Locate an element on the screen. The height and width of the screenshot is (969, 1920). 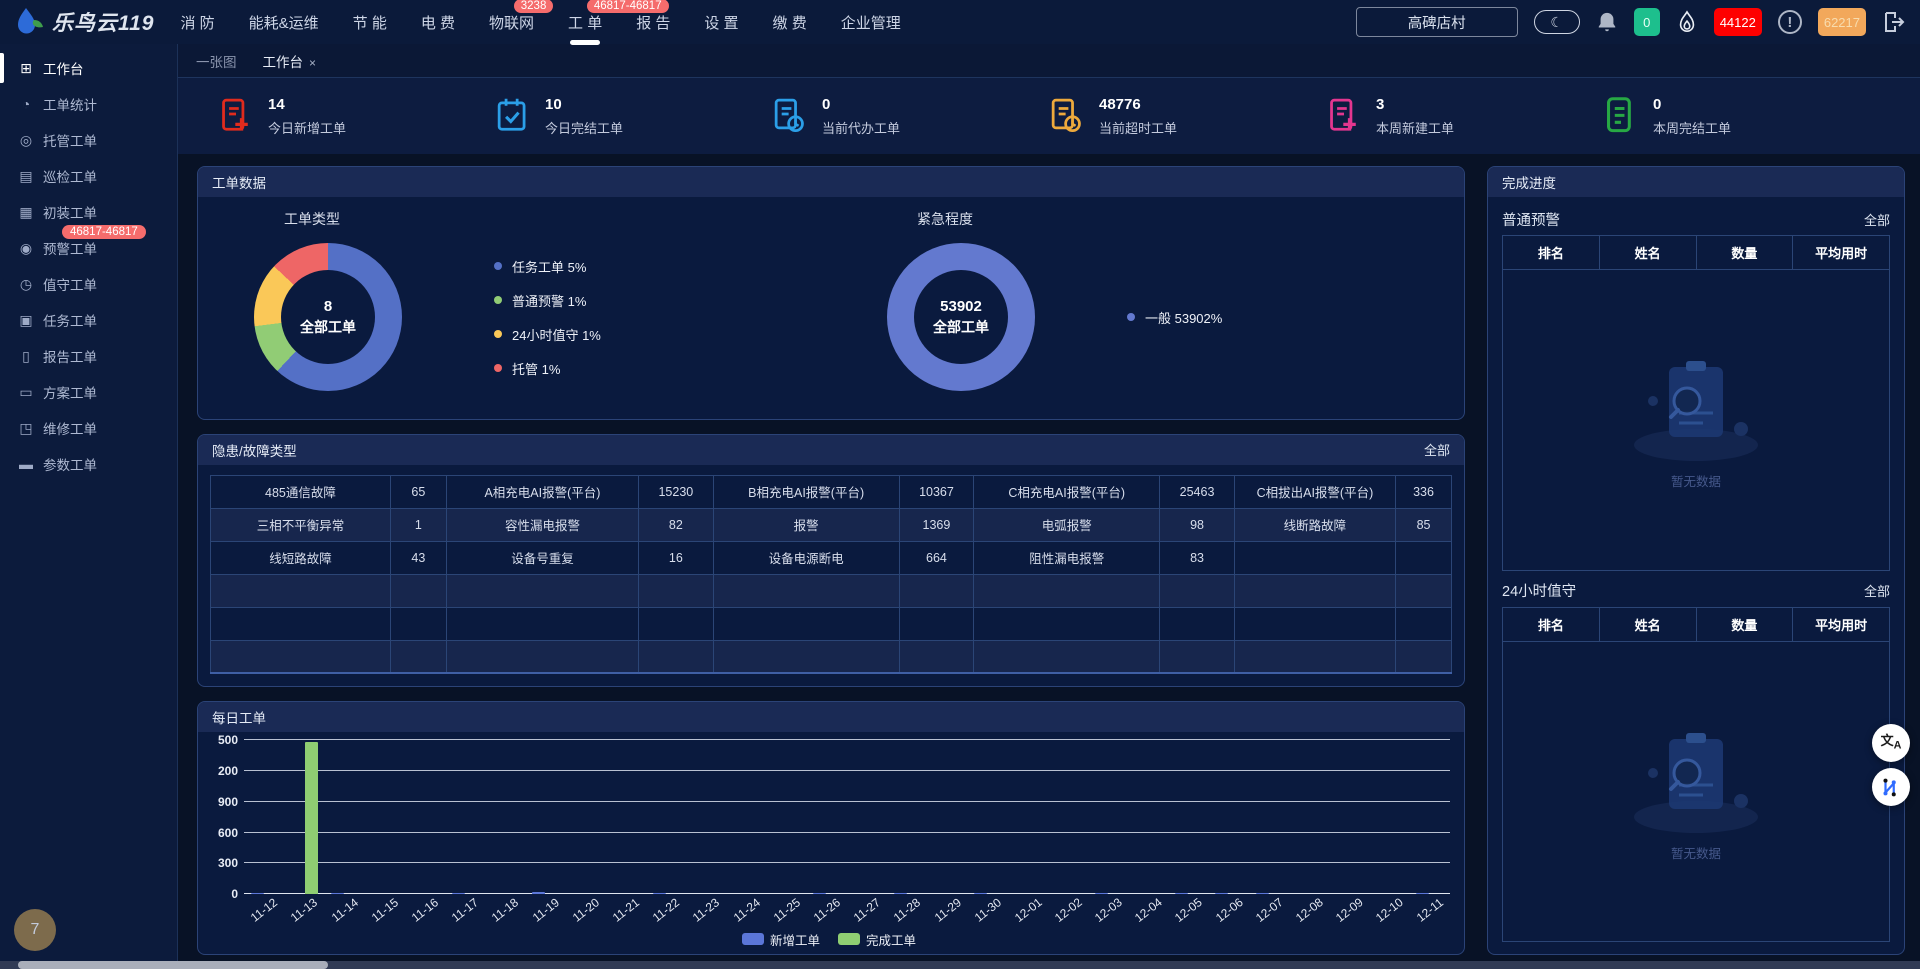
notification-bell-icon is located at coordinates (1607, 22).